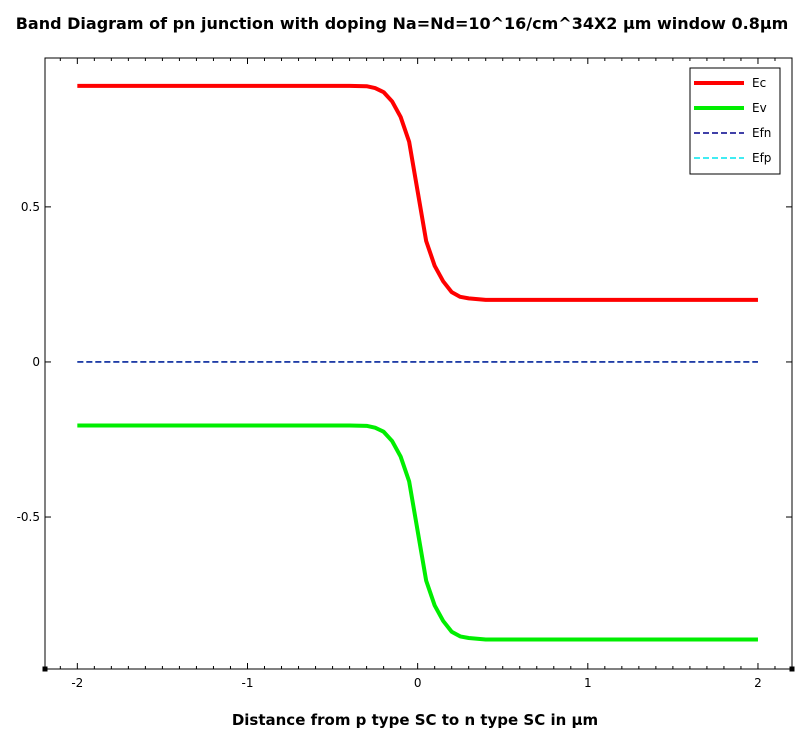  Describe the element at coordinates (77, 683) in the screenshot. I see `x-tick-label: -2` at that location.